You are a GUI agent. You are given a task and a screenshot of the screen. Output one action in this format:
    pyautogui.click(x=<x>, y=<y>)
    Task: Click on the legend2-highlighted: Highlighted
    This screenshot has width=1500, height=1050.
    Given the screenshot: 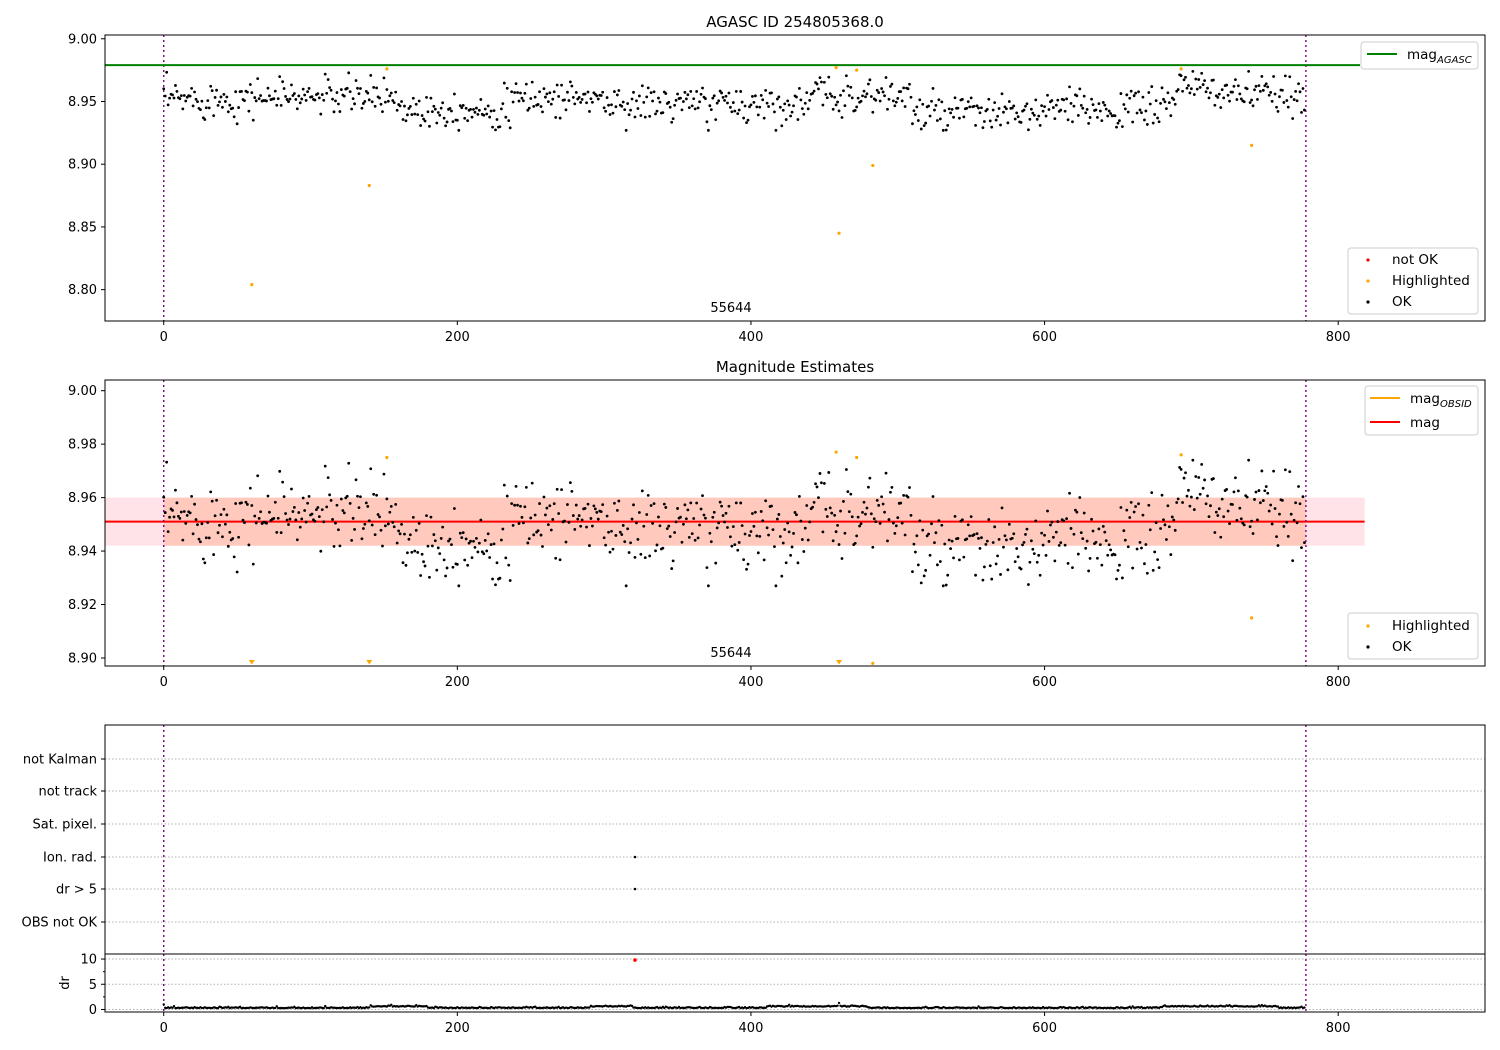 What is the action you would take?
    pyautogui.click(x=1431, y=626)
    